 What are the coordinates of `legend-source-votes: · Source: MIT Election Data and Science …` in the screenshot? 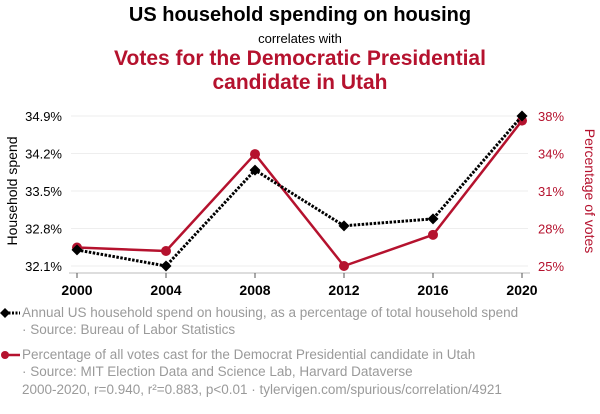 It's located at (217, 371).